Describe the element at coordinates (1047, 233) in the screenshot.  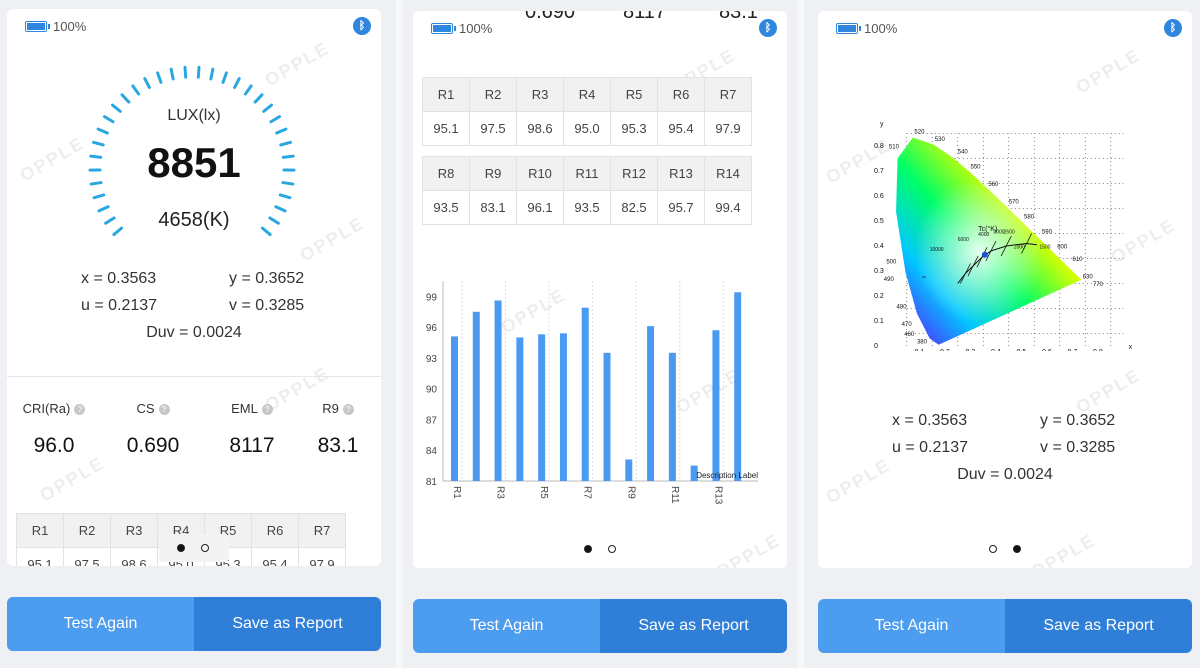
I see `wavelength-label: 590` at that location.